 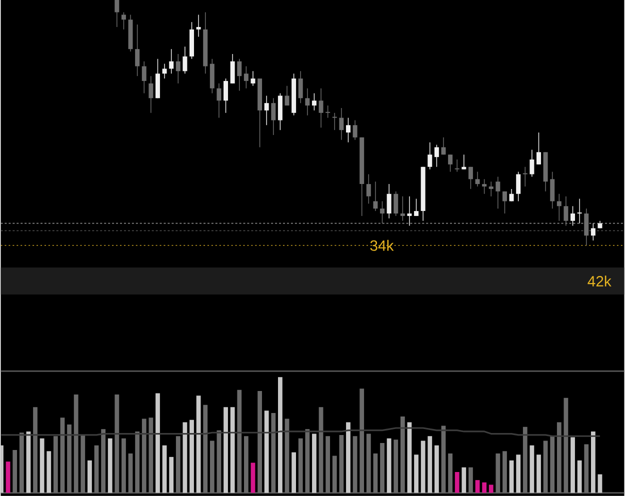 I want to click on band-label: 42k, so click(x=600, y=281).